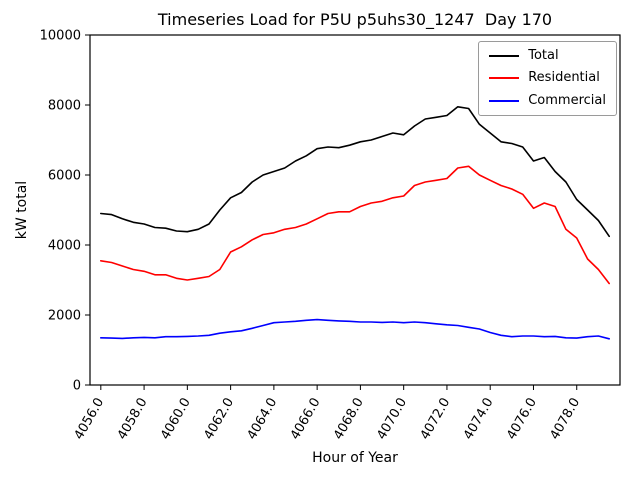 The width and height of the screenshot is (640, 484). Describe the element at coordinates (504, 78) in the screenshot. I see `legend-line-swatch-residential` at that location.